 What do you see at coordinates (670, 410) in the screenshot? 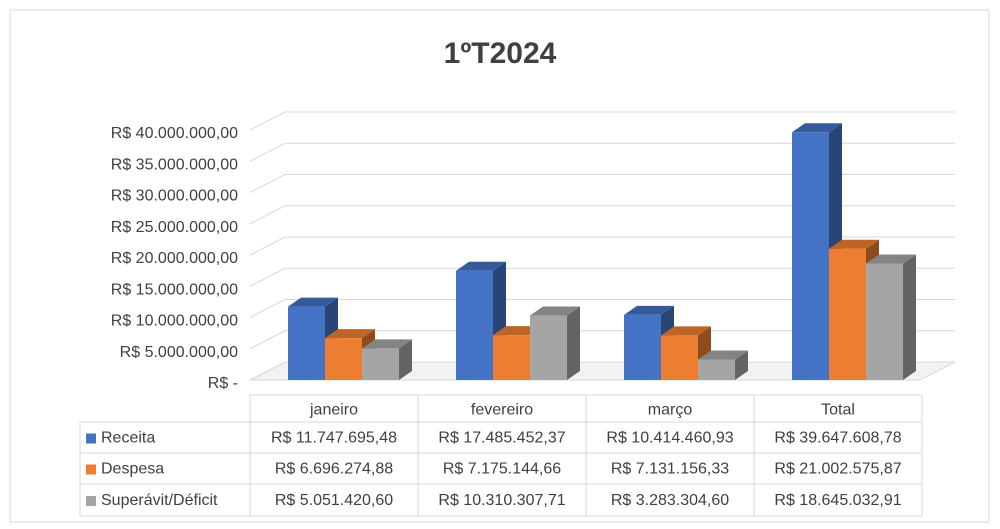
I see `category-label: março` at bounding box center [670, 410].